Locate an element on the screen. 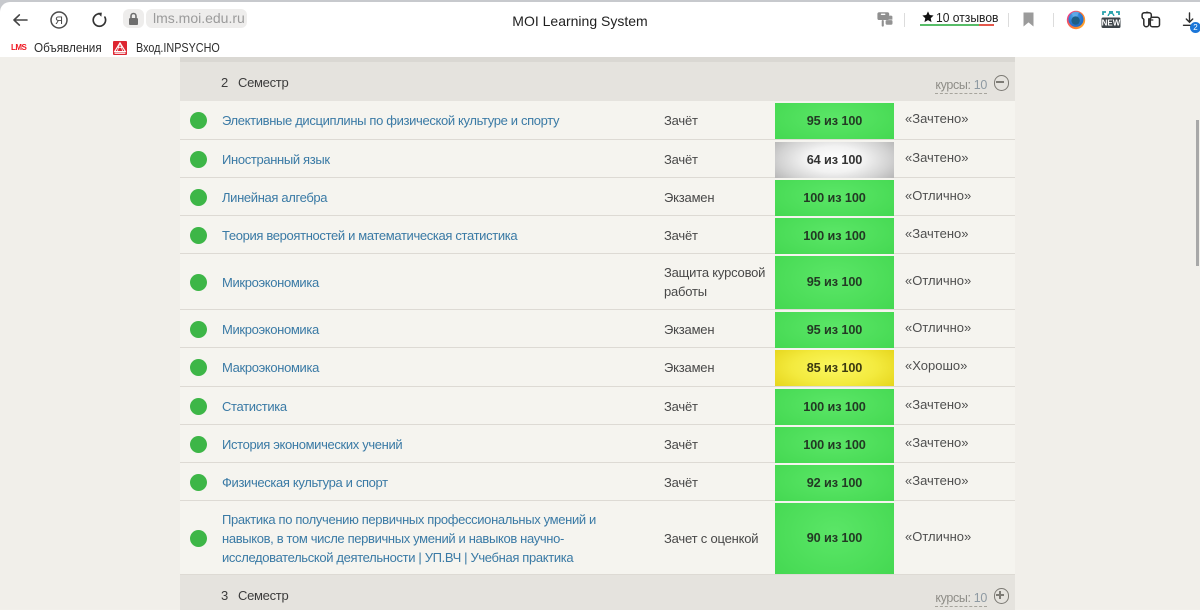  svg-text: Я is located at coordinates (59, 21).